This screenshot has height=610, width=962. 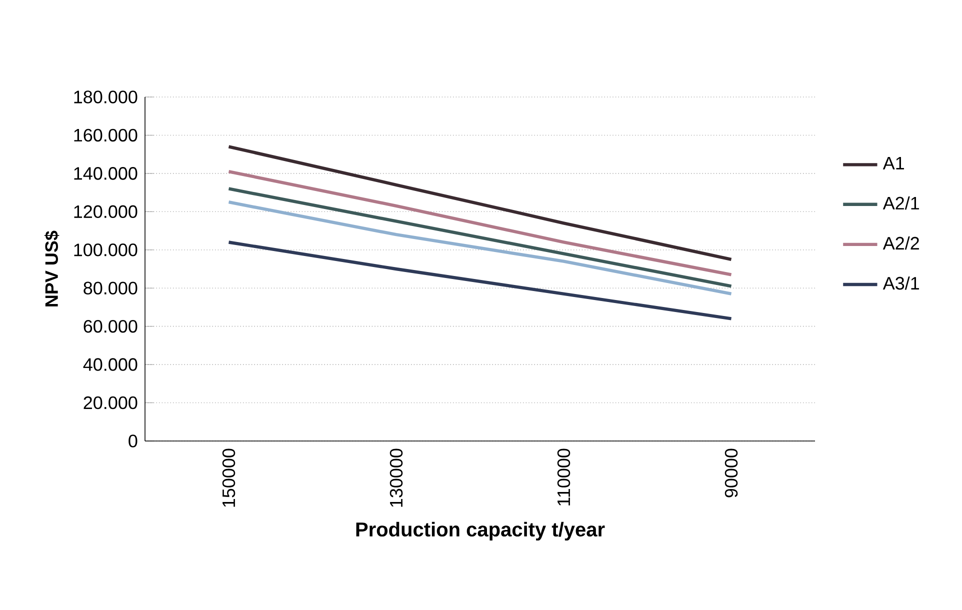 I want to click on y-tick-label: 140.000, so click(x=106, y=173).